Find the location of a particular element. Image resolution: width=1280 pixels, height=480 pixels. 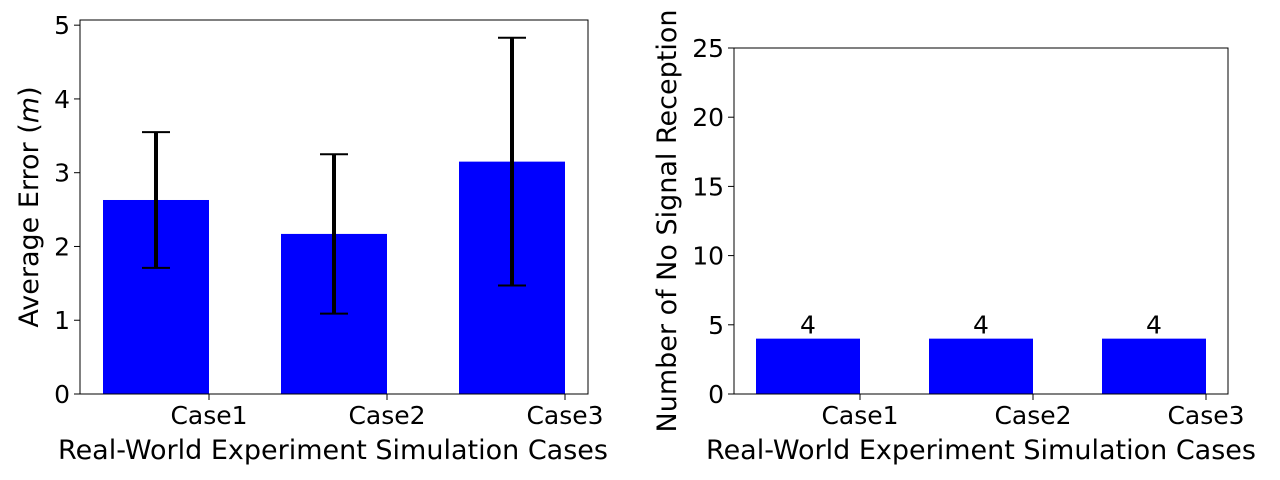

y-tick-label: 20 is located at coordinates (708, 117).